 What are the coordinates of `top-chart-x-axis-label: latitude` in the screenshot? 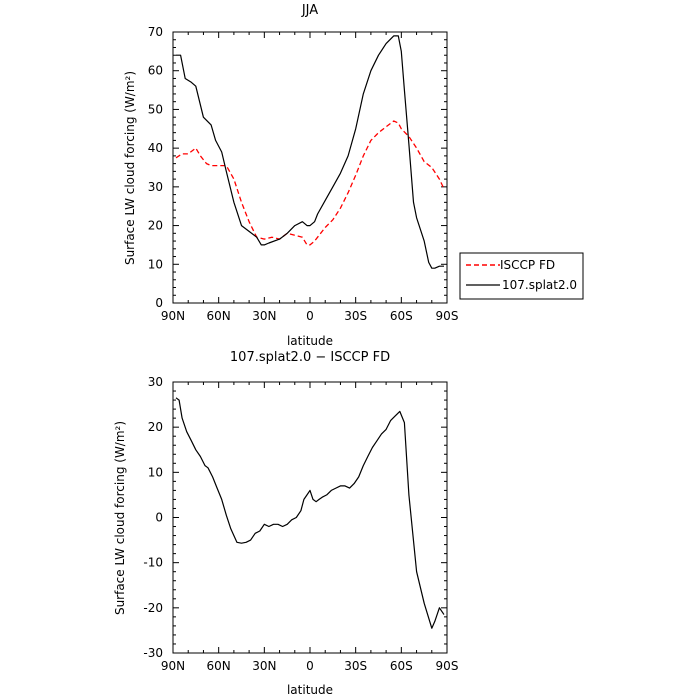 It's located at (310, 341).